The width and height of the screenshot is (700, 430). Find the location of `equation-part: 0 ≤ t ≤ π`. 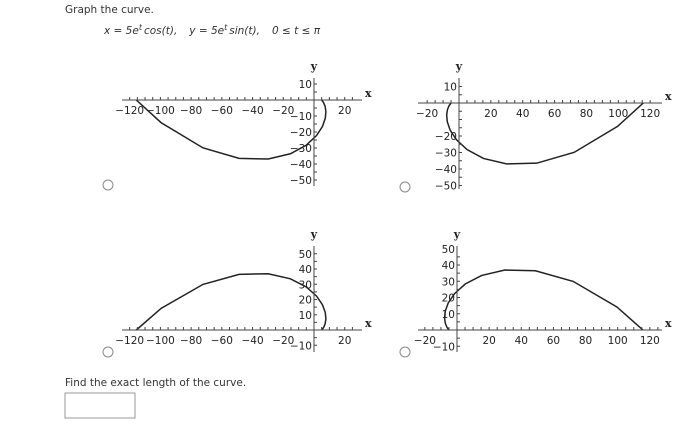

equation-part: 0 ≤ t ≤ π is located at coordinates (296, 31).